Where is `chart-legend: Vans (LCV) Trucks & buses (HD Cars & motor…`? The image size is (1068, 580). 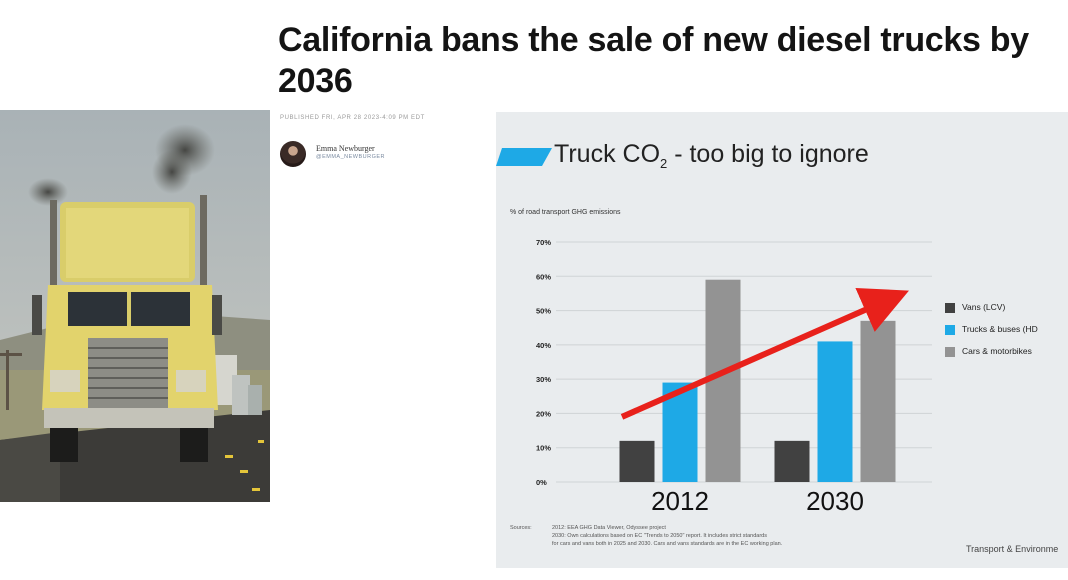
chart-legend: Vans (LCV) Trucks & buses (HD Cars & motor… is located at coordinates (1006, 333).